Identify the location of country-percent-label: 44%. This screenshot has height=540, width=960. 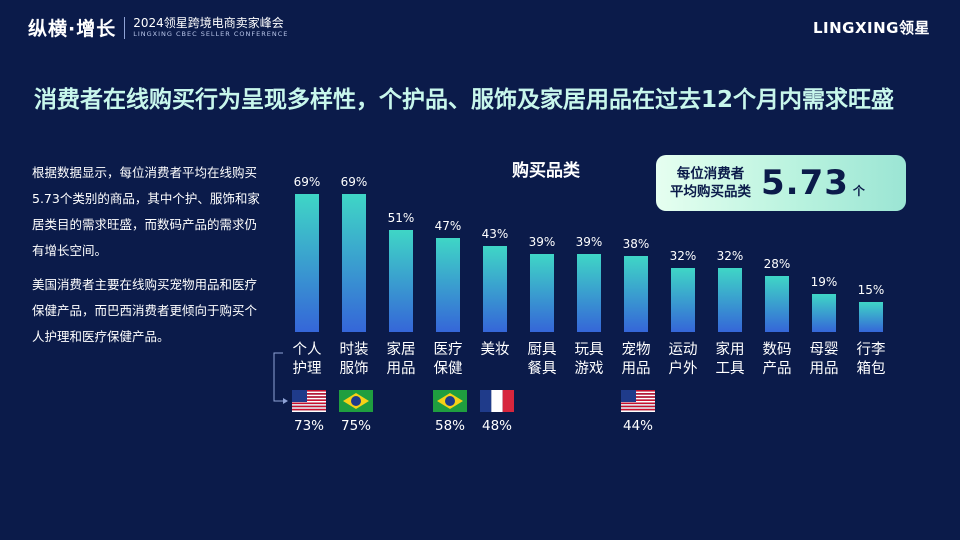
(638, 426).